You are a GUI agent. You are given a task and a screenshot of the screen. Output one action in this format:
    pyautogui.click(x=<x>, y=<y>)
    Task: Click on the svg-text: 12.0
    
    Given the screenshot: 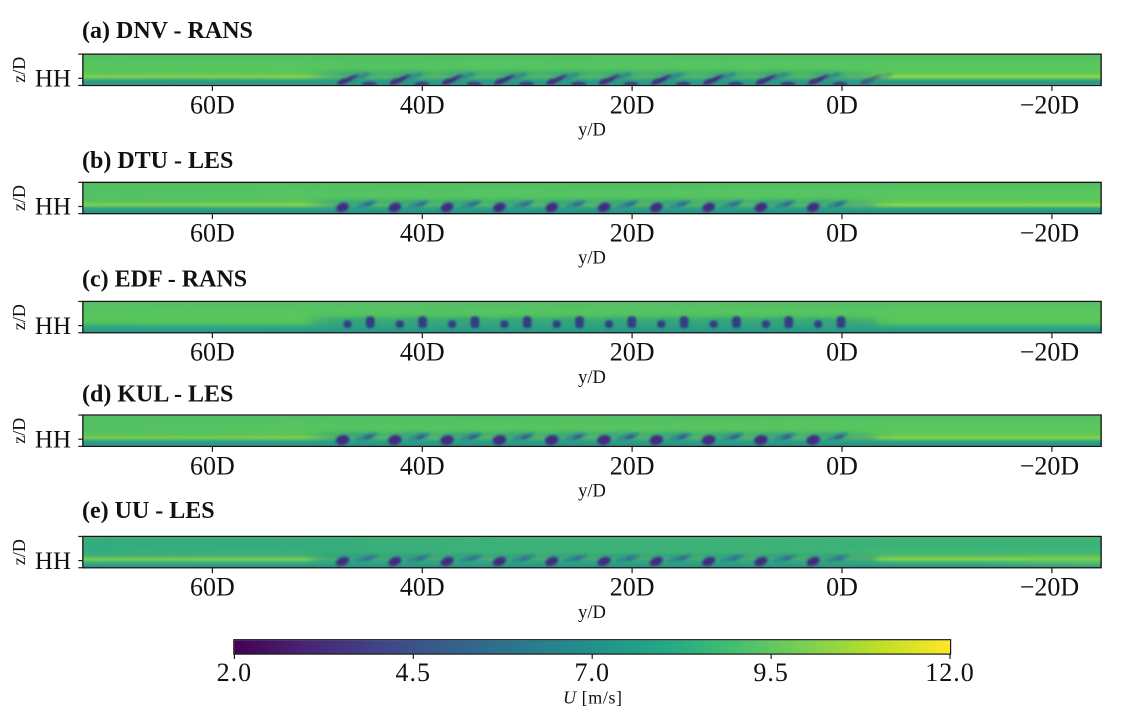 What is the action you would take?
    pyautogui.click(x=950, y=672)
    